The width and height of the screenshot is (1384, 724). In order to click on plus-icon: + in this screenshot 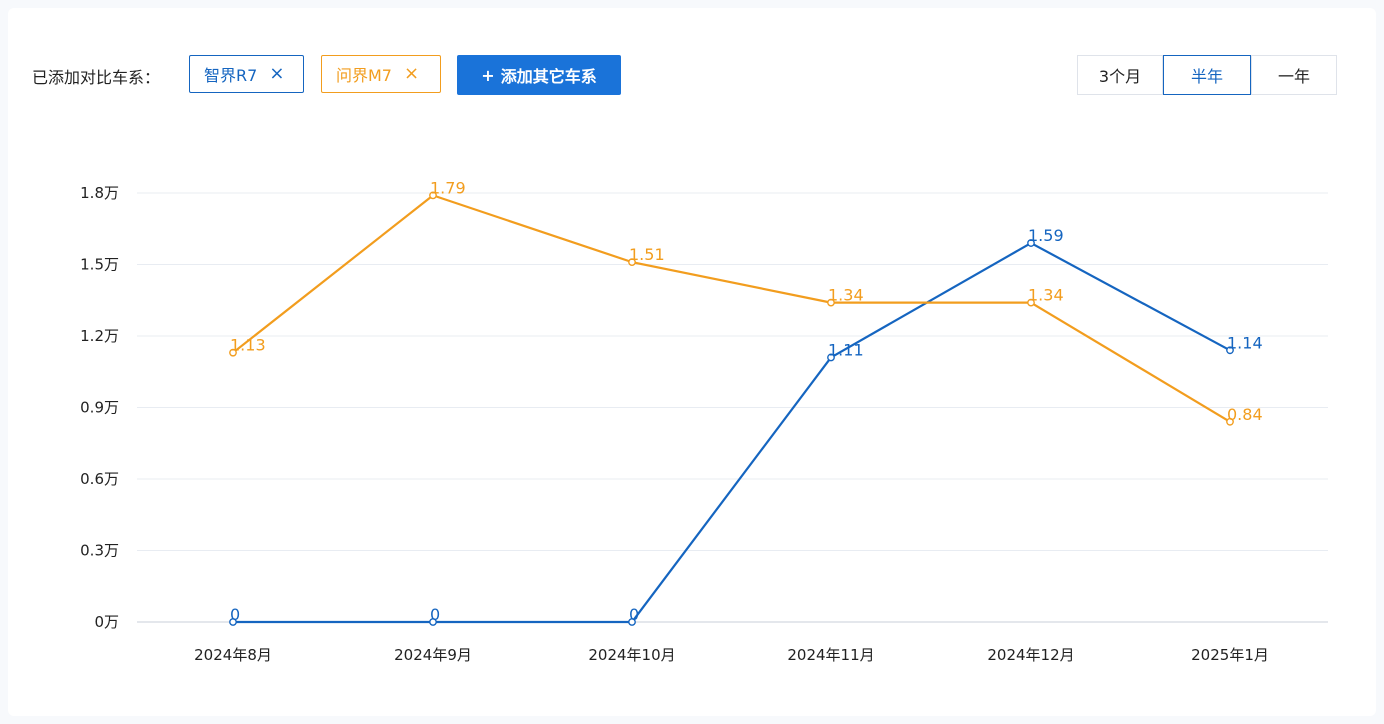, I will do `click(488, 75)`.